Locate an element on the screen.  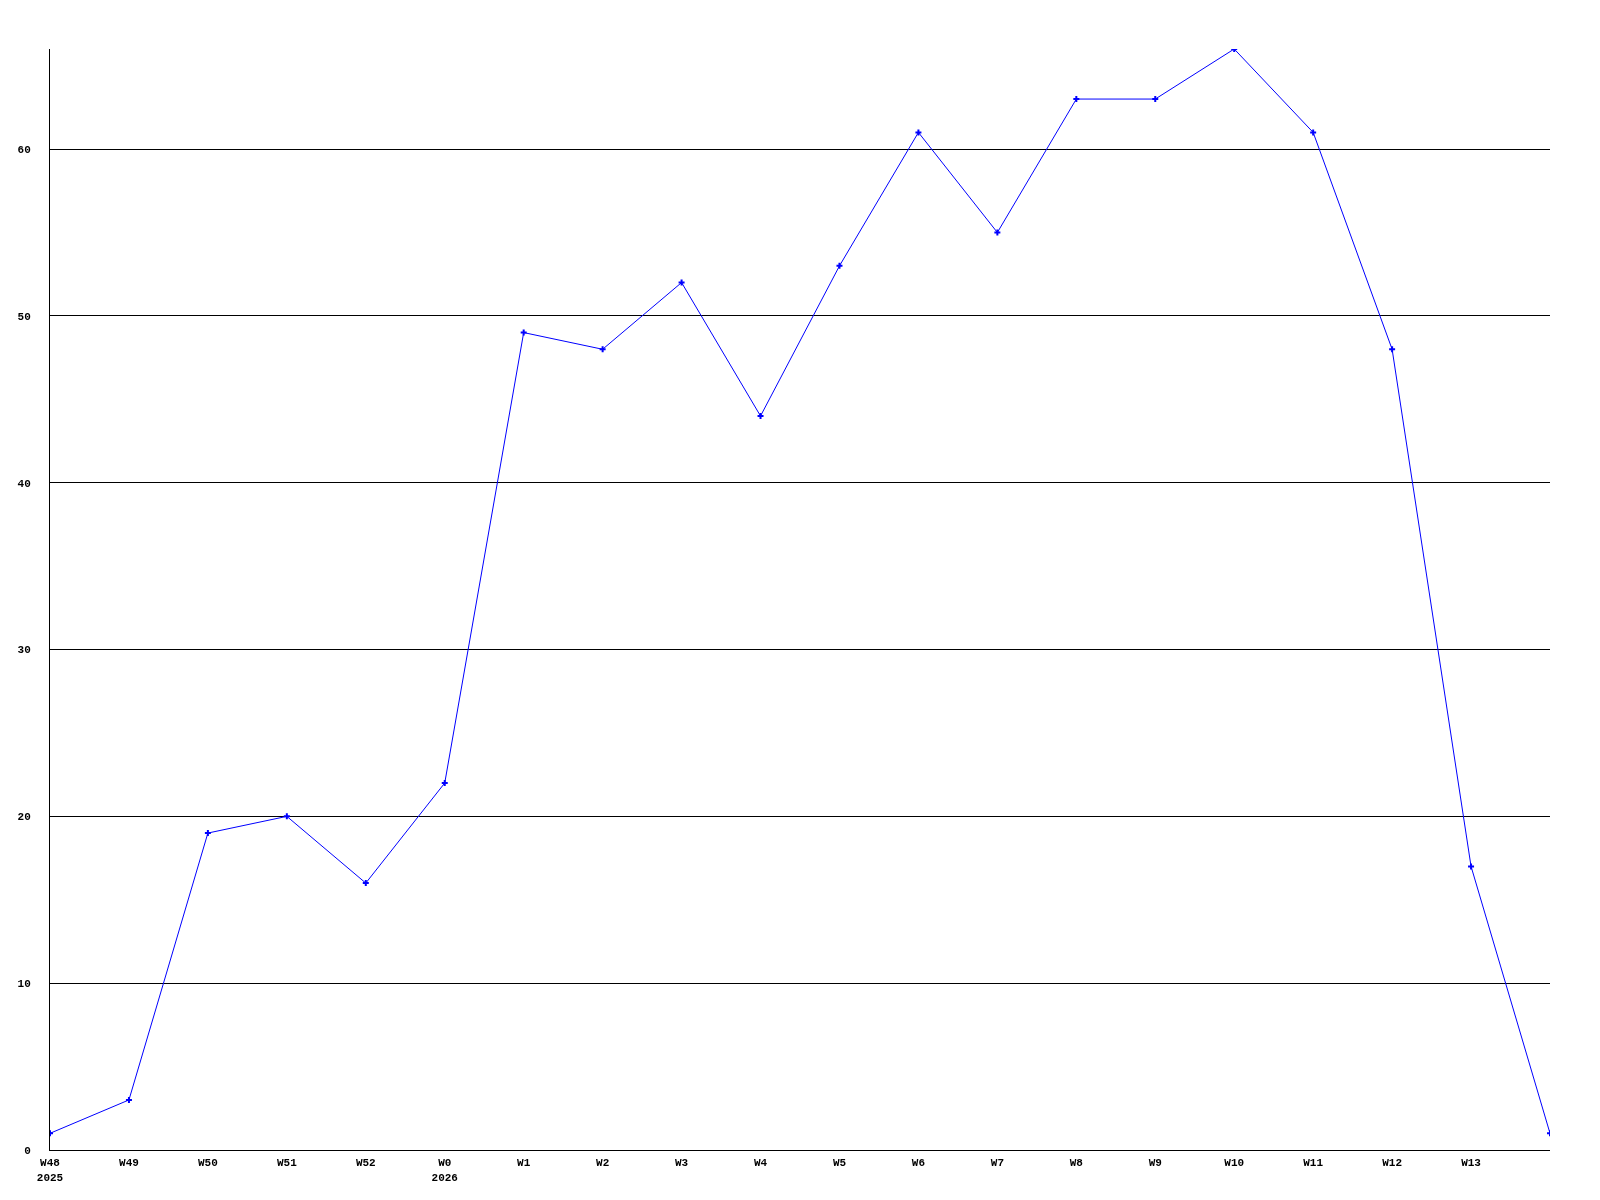
x-tick-label: W5 is located at coordinates (839, 1163).